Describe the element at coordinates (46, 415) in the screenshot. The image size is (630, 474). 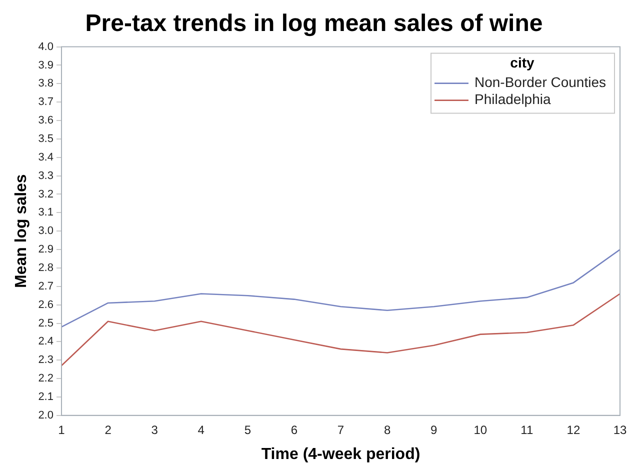
I see `y-tick-label: 2.0` at that location.